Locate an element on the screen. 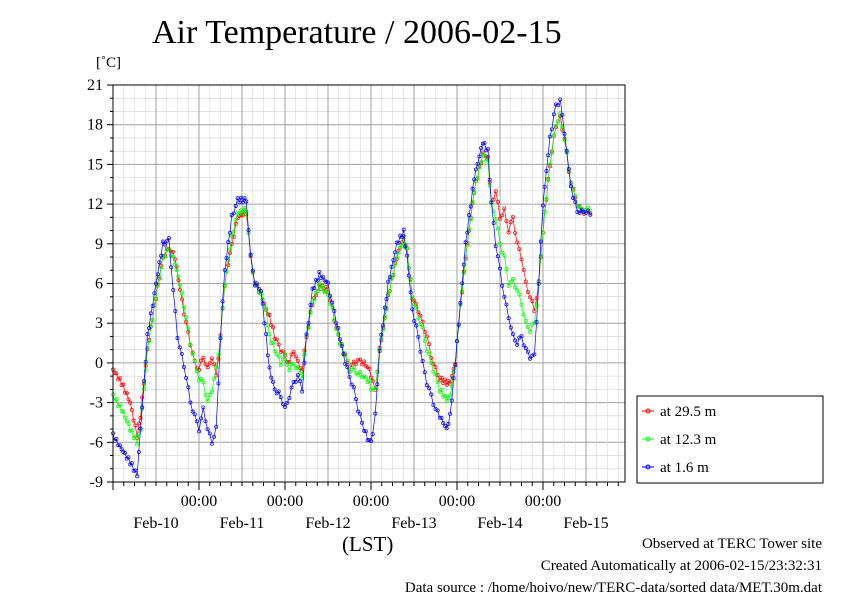  y-tick-label: -6 is located at coordinates (96, 442).